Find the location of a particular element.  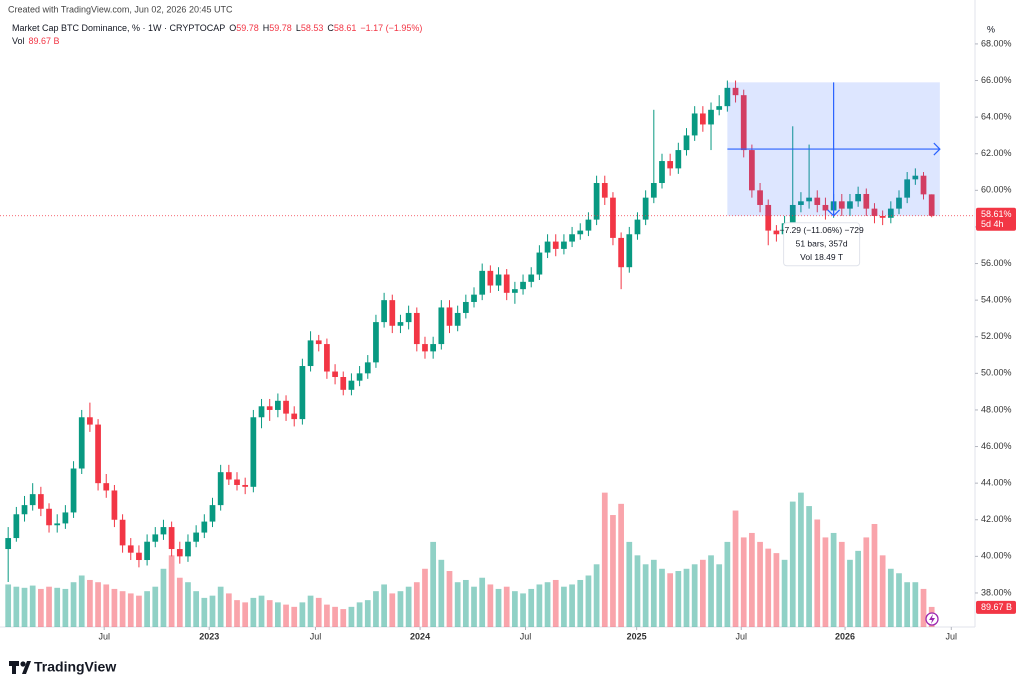

y-tick-label: 48.00% is located at coordinates (996, 409).